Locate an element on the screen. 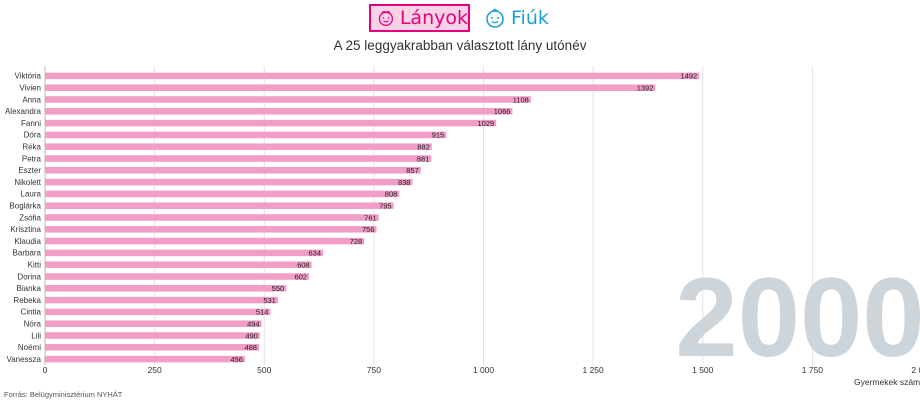  category-label: Rebeka is located at coordinates (27, 300).